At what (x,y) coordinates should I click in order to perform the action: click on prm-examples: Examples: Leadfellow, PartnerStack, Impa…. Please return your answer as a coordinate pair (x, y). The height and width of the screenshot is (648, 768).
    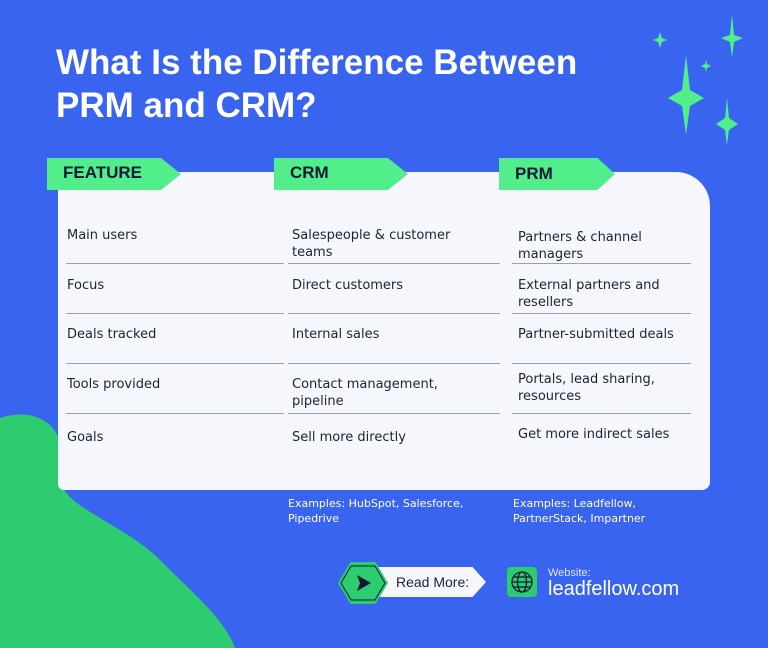
    Looking at the image, I should click on (579, 511).